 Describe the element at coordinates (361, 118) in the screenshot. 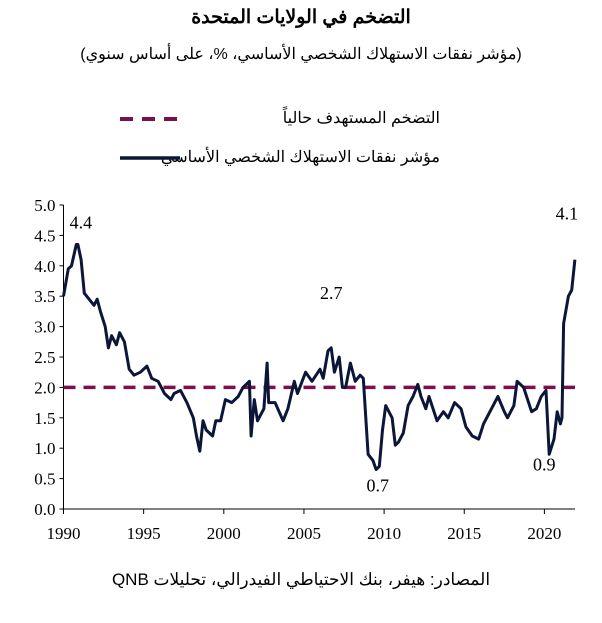

I see `legend-label-target: التضخم المستهدف حالياً` at that location.